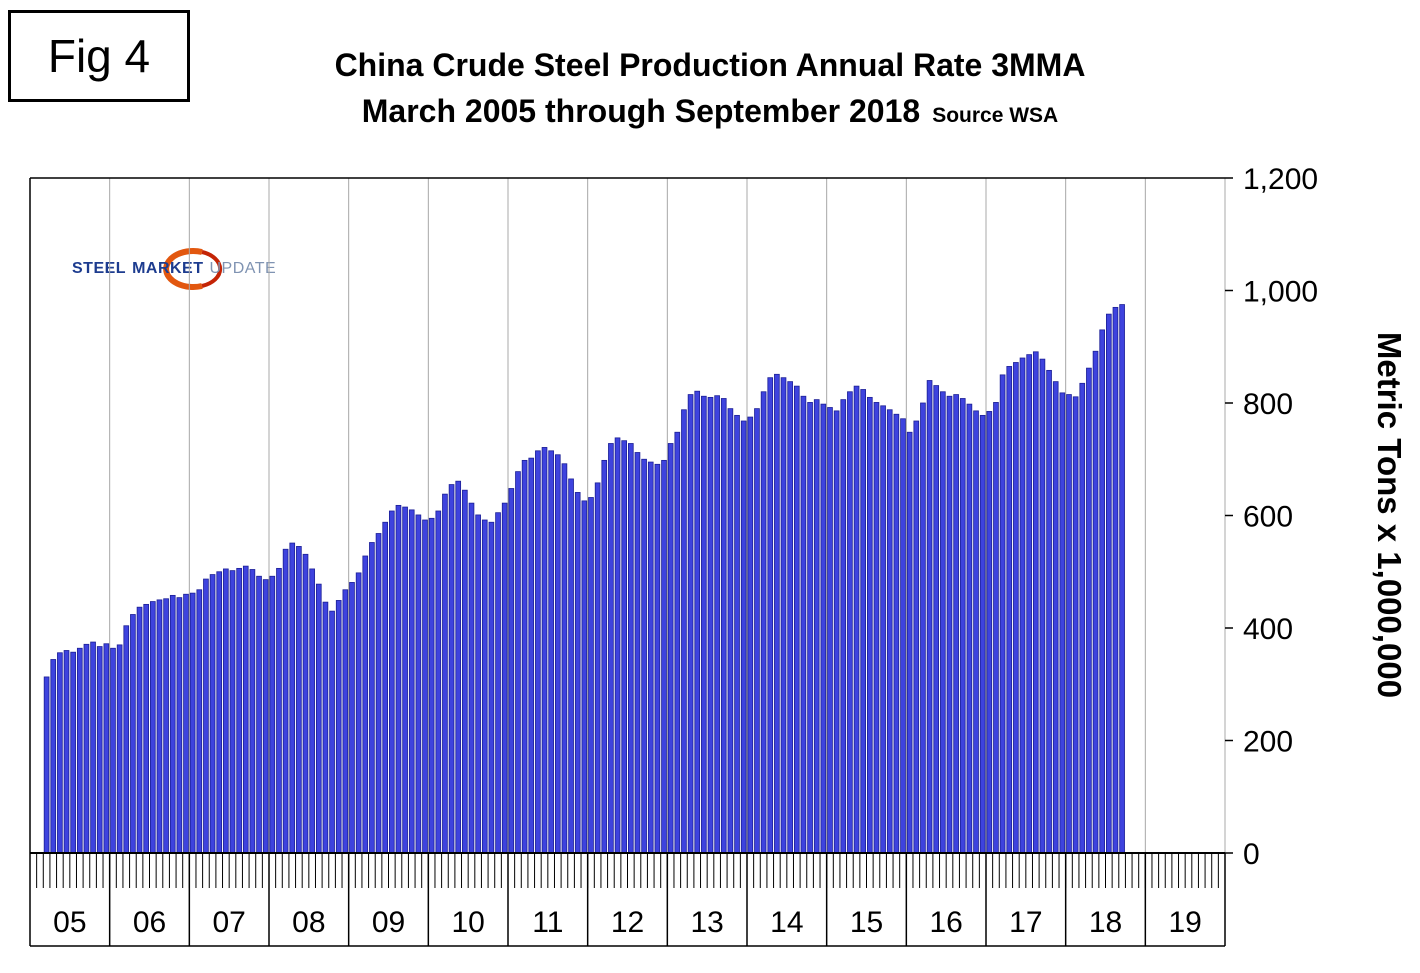  What do you see at coordinates (547, 922) in the screenshot?
I see `x-year-label: 11` at bounding box center [547, 922].